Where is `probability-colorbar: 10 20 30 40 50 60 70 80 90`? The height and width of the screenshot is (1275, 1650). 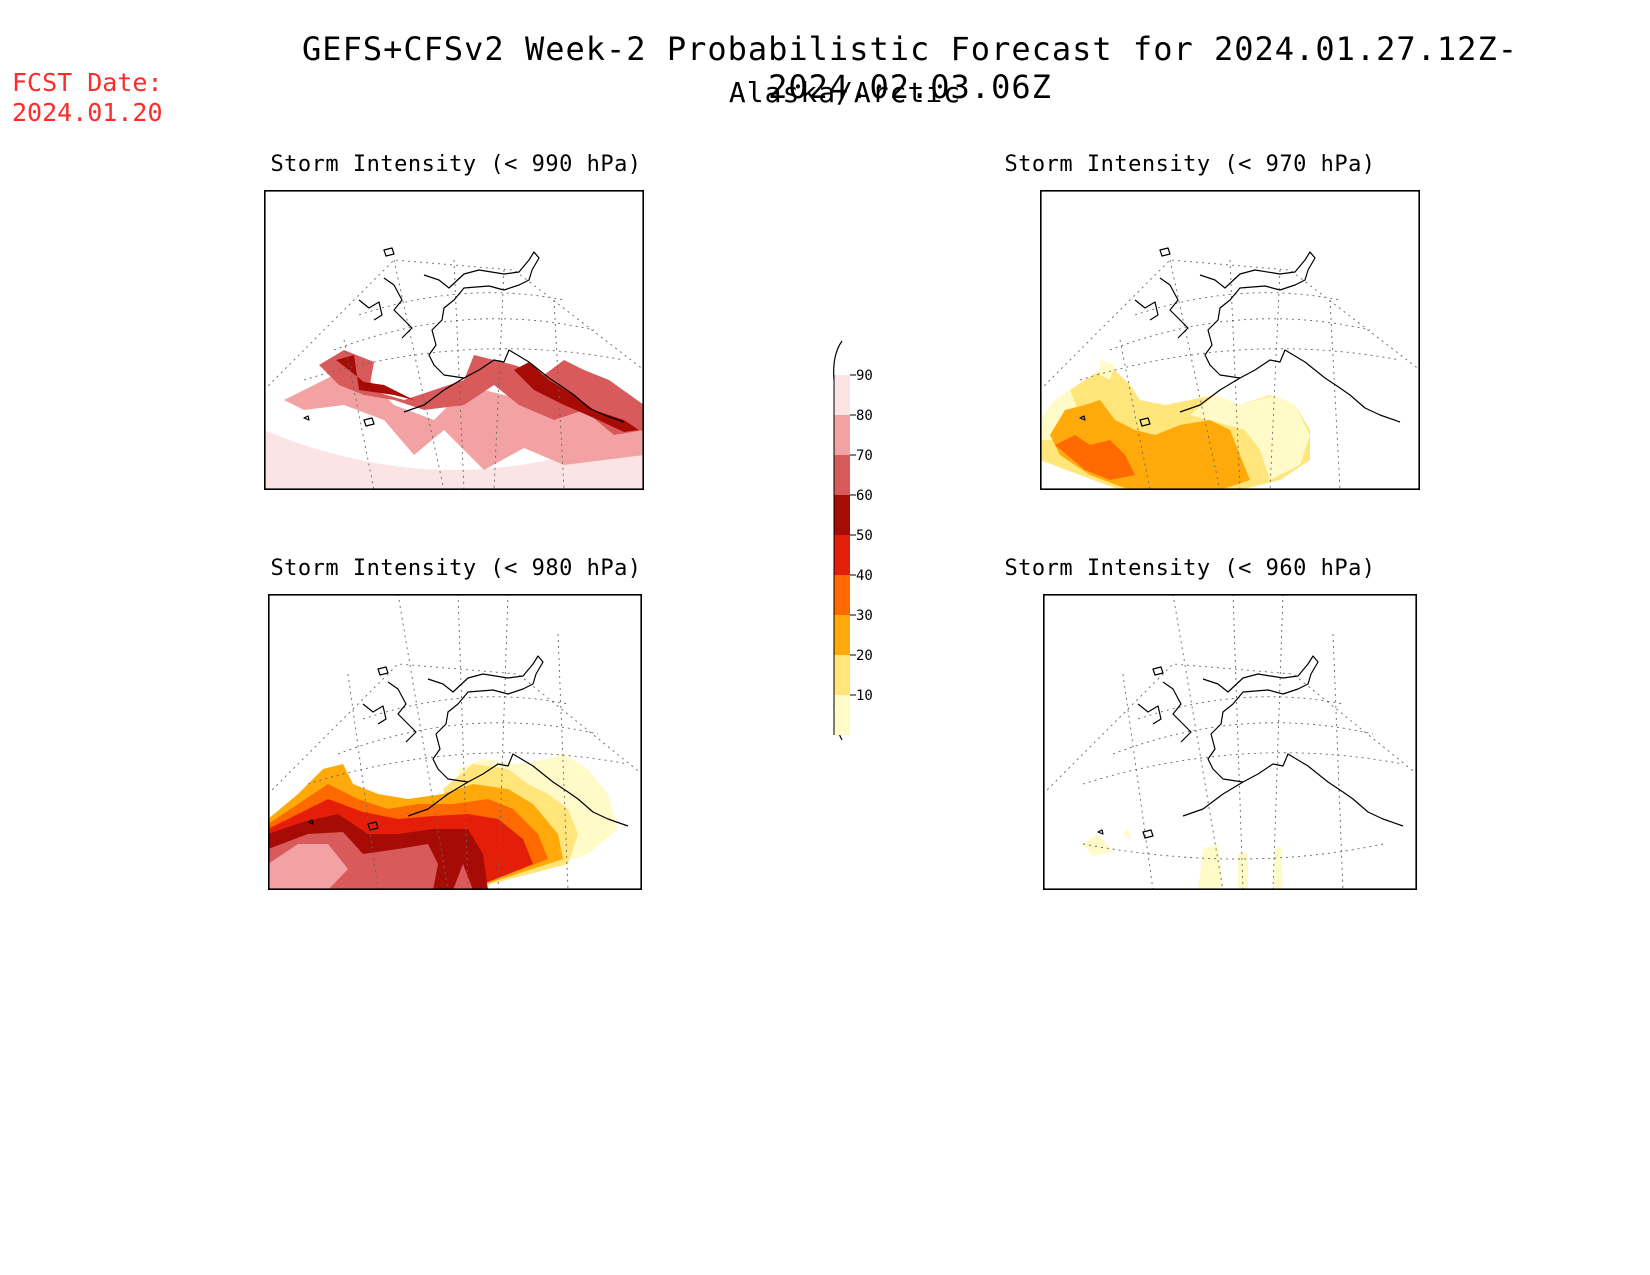 probability-colorbar: 10 20 30 40 50 60 70 80 90 is located at coordinates (853, 540).